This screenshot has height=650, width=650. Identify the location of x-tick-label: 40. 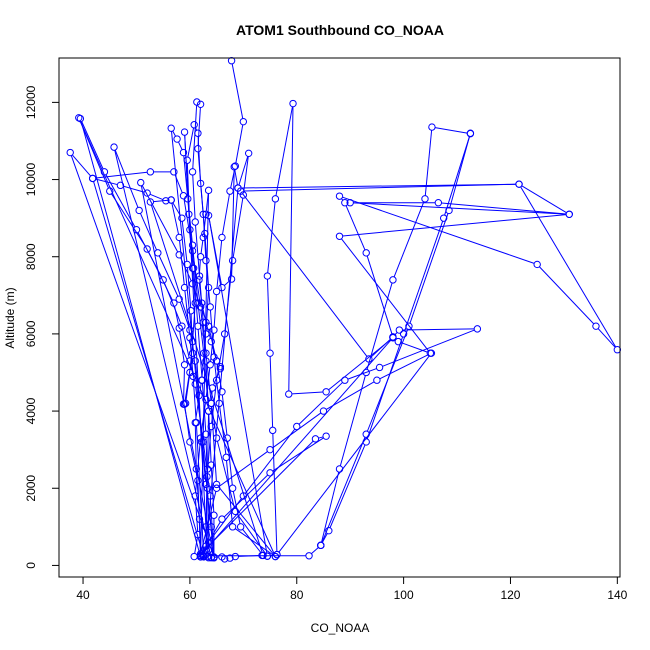
(83, 595).